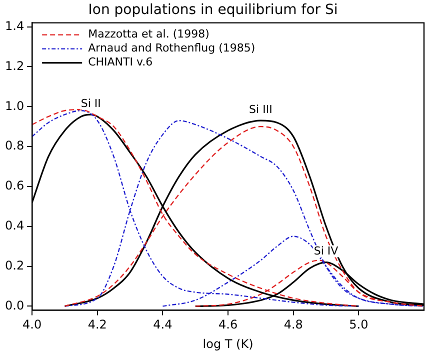  Describe the element at coordinates (90, 103) in the screenshot. I see `annotation: Si II` at that location.